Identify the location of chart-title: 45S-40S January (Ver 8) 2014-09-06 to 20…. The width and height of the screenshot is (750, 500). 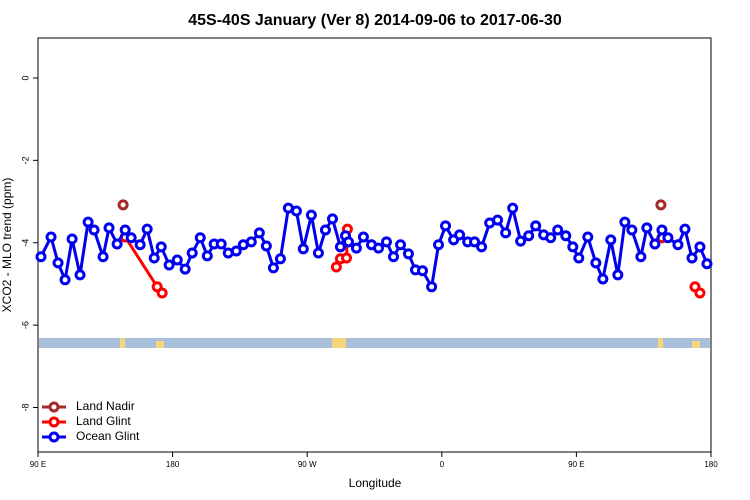
(375, 20).